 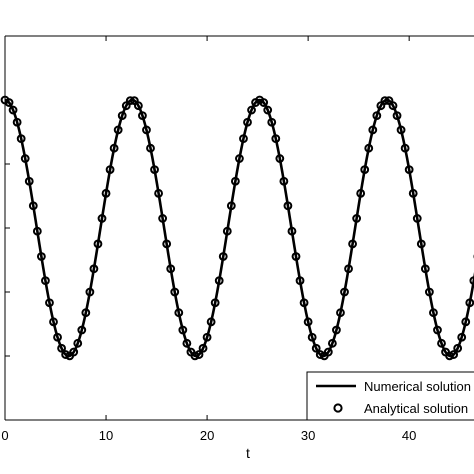 What do you see at coordinates (390, 396) in the screenshot?
I see `legend: Numerical solution Analytical solution` at bounding box center [390, 396].